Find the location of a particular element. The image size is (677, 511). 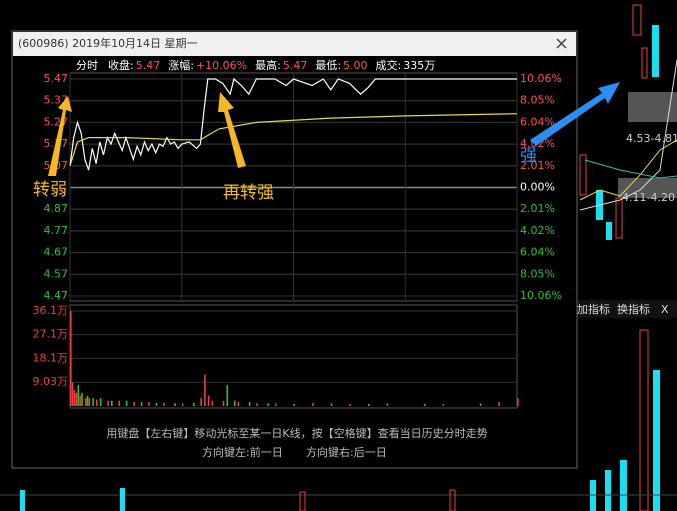

close-button is located at coordinates (561, 43).